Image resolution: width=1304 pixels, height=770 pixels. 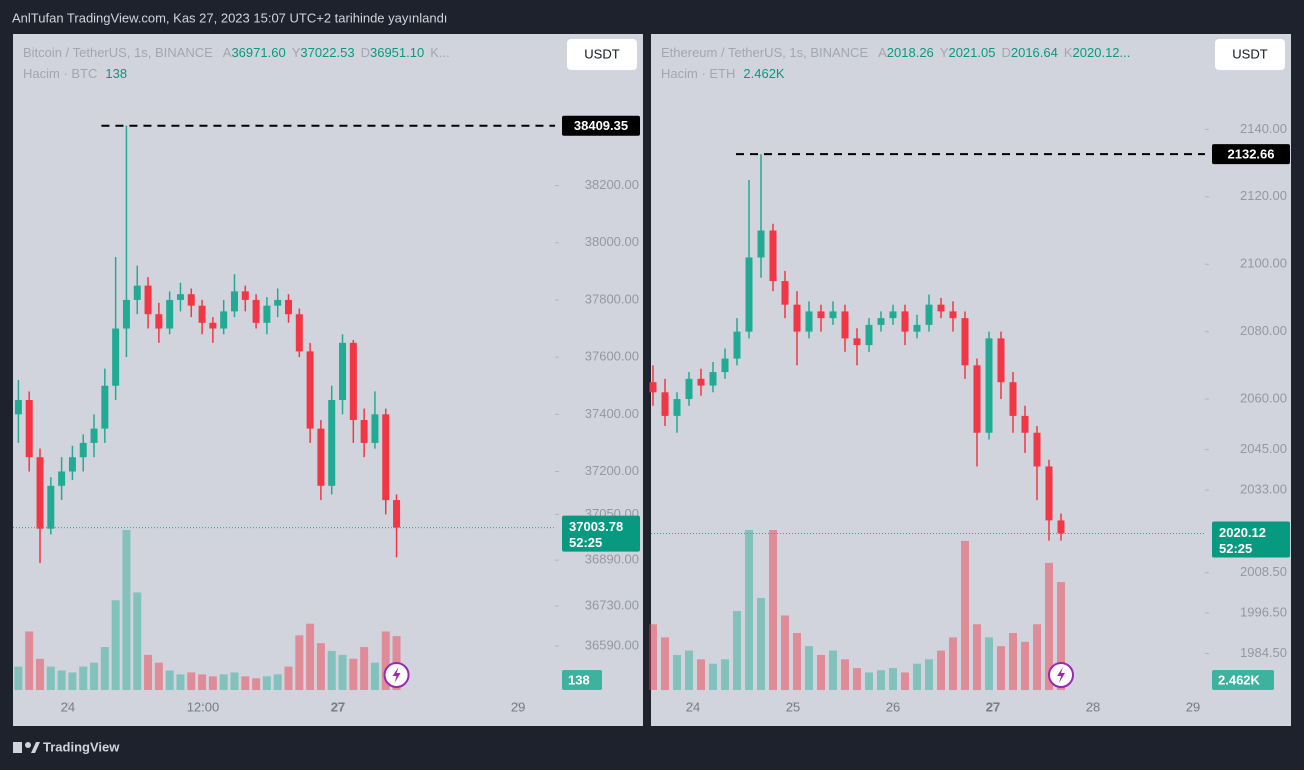 What do you see at coordinates (764, 52) in the screenshot?
I see `legend-symbol: Ethereum / TetherUS, 1s, BINANCE` at bounding box center [764, 52].